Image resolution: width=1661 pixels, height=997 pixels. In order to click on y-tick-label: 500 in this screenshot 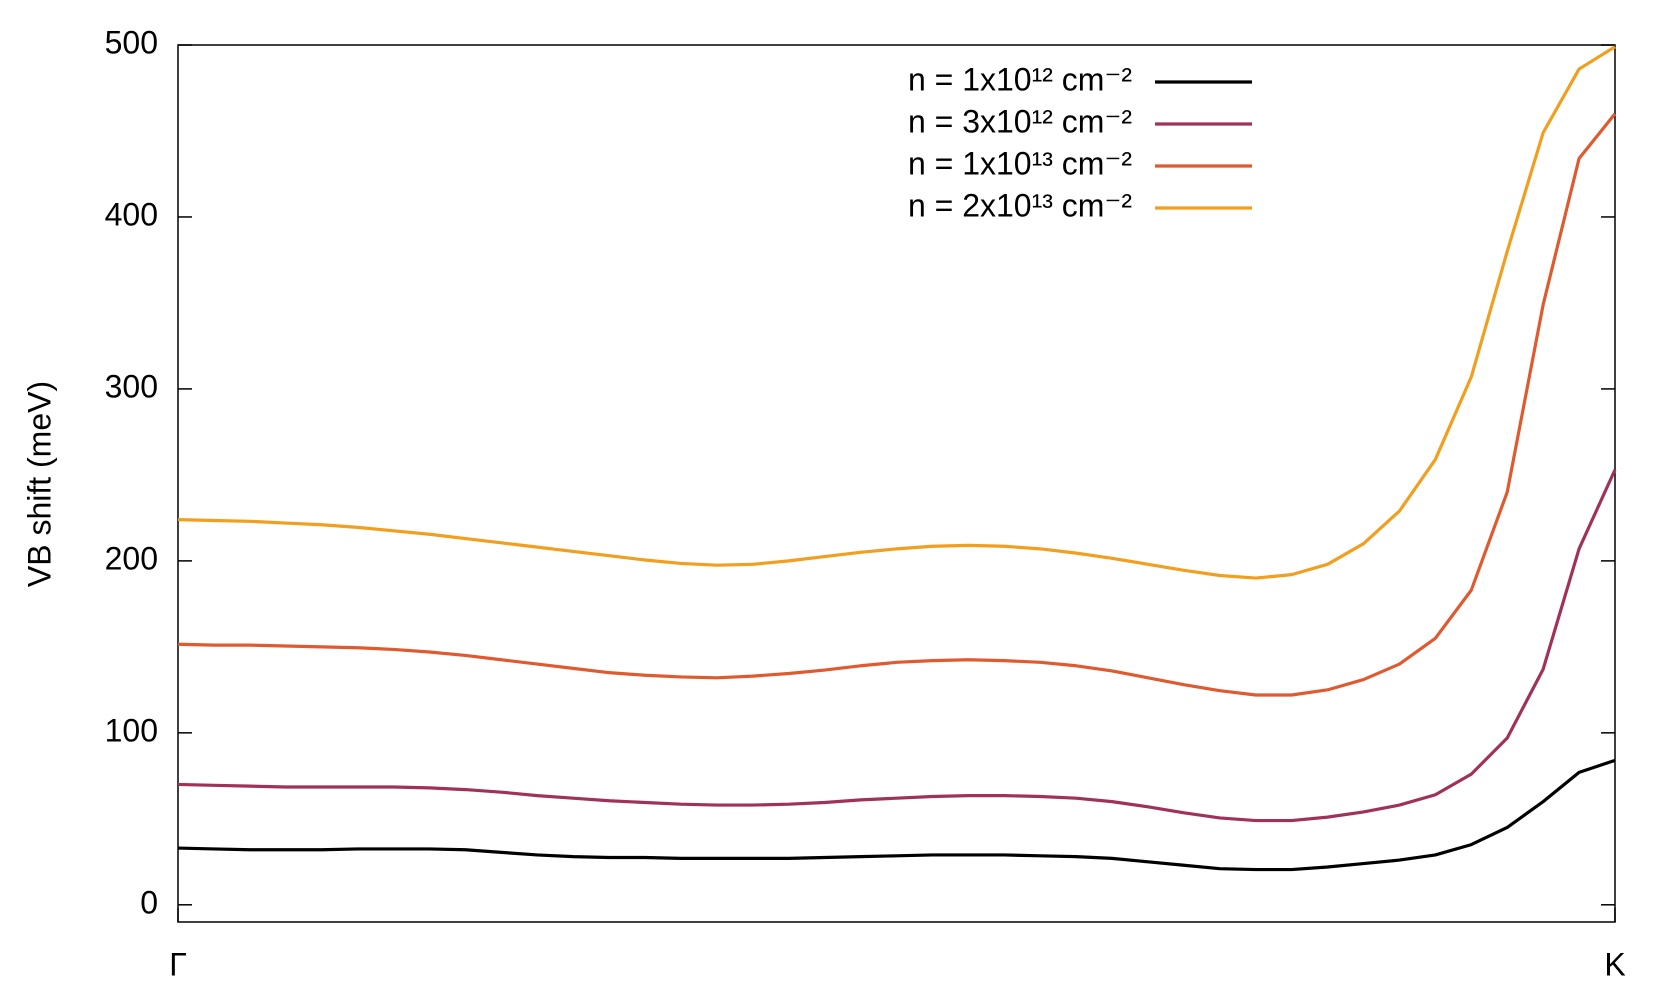, I will do `click(131, 42)`.